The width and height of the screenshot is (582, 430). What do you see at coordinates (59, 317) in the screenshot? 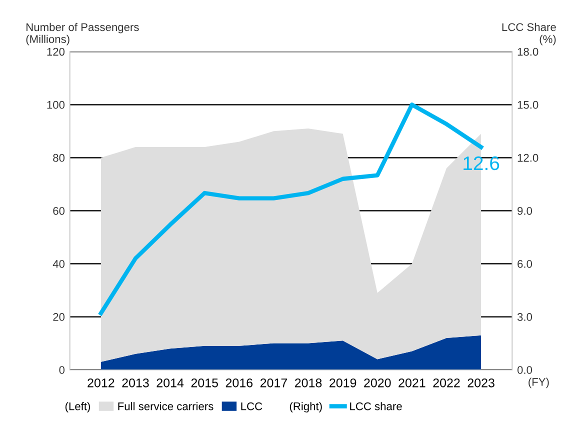
I see `y-tick-label: 20` at bounding box center [59, 317].